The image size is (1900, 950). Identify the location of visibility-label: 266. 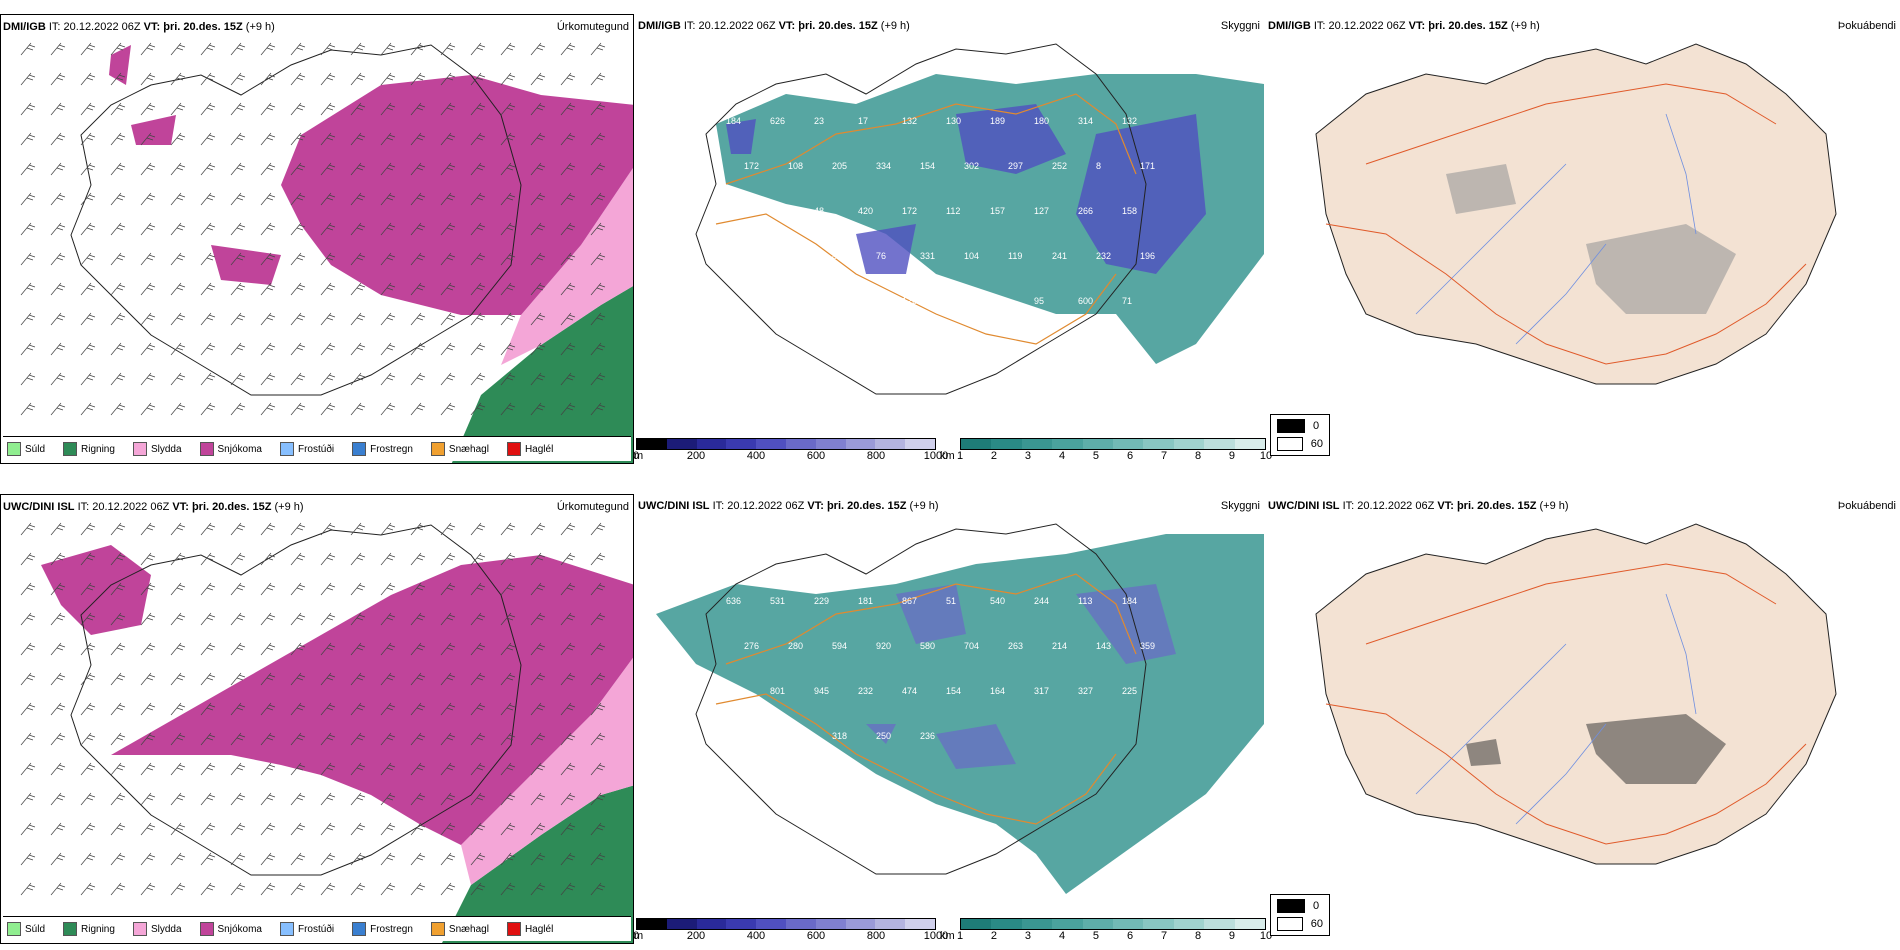
(1085, 211).